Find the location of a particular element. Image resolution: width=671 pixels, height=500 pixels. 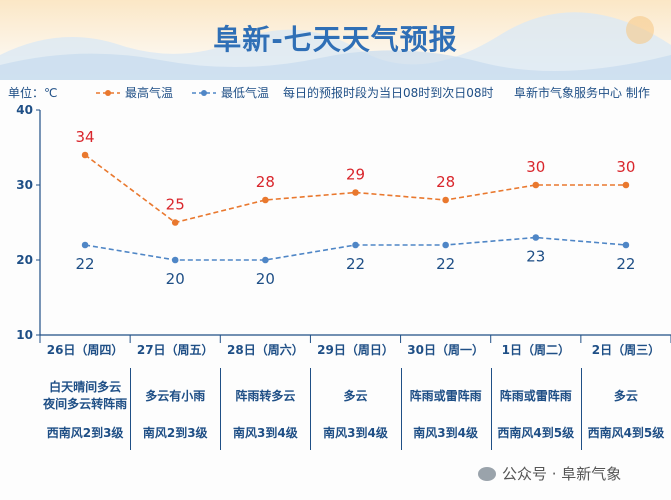

y-tick-label: 20 is located at coordinates (24, 260).